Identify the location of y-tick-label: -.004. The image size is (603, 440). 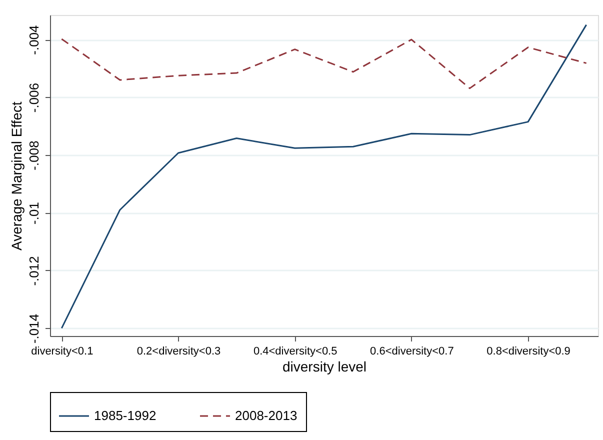
(34, 40).